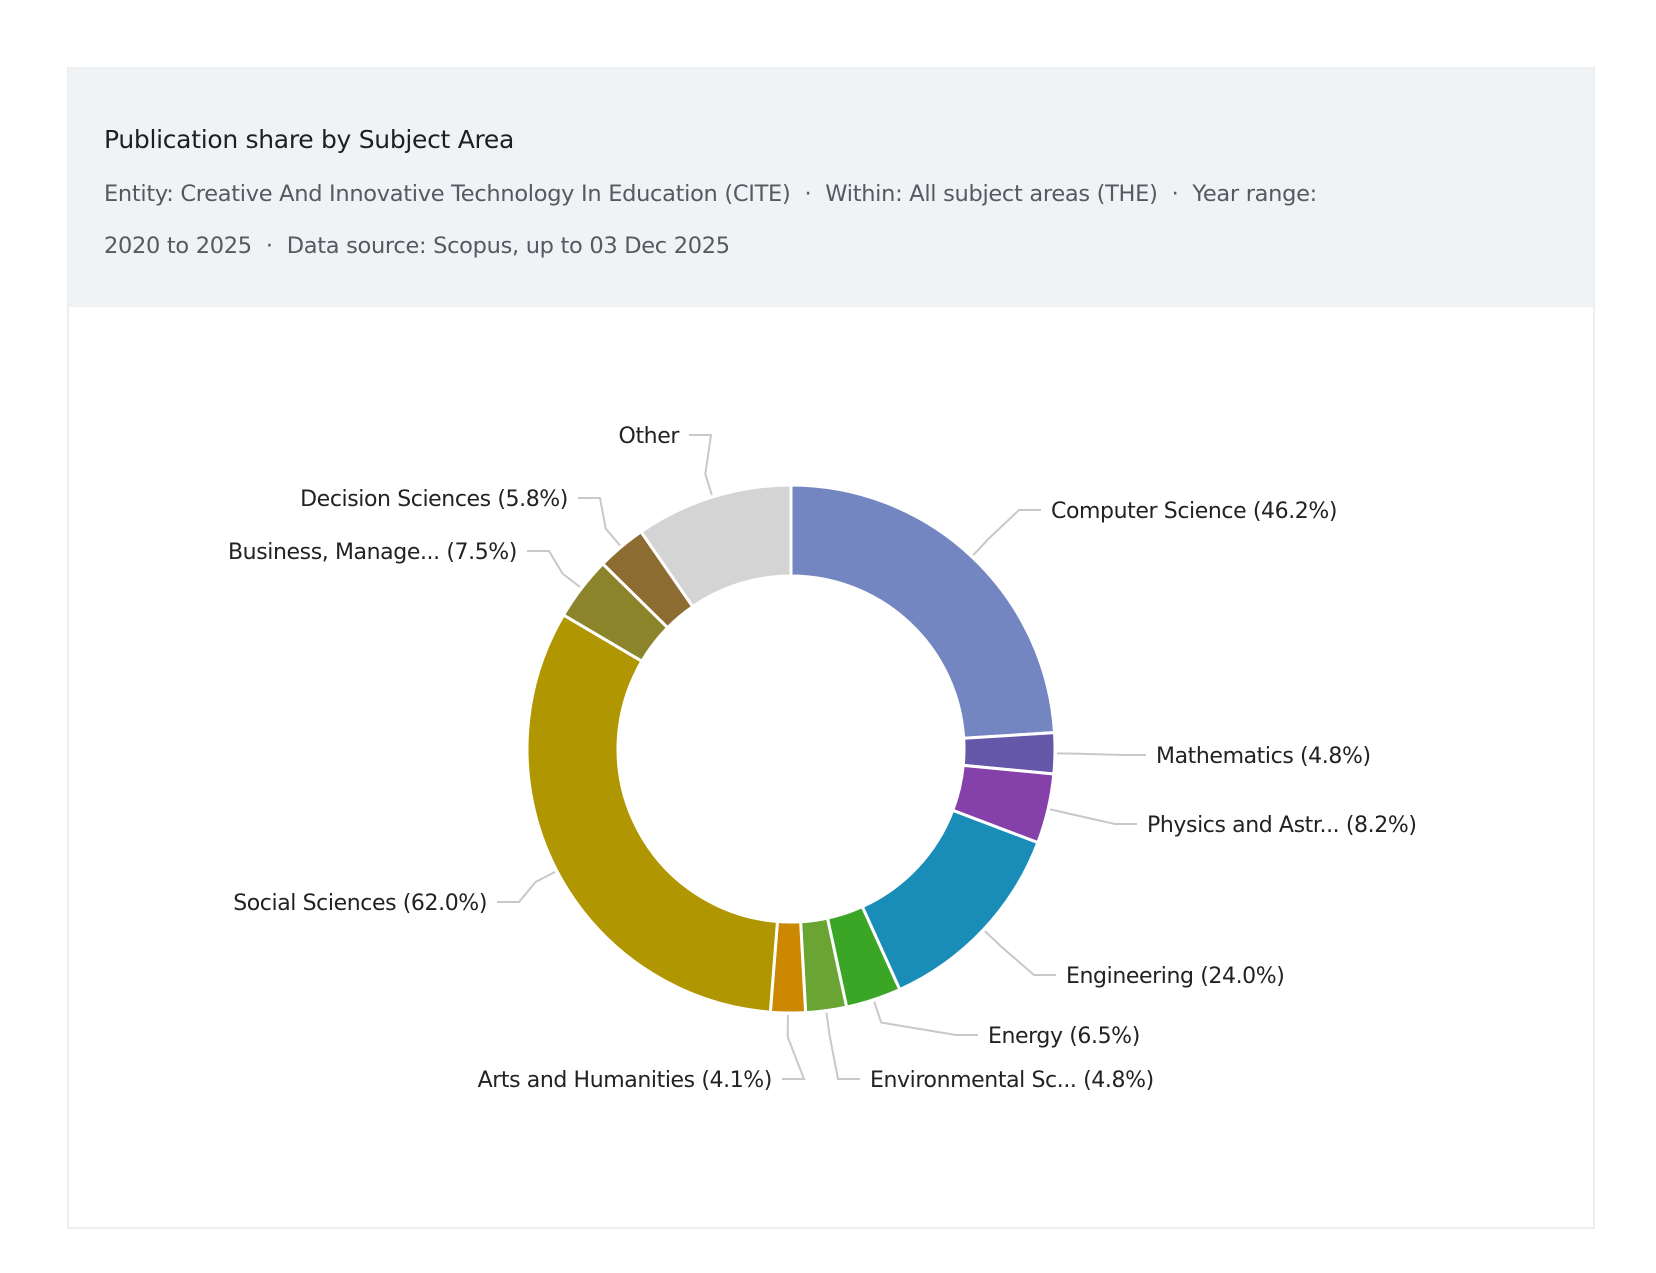 The image size is (1656, 1273). I want to click on slice-computer-science, so click(923, 611).